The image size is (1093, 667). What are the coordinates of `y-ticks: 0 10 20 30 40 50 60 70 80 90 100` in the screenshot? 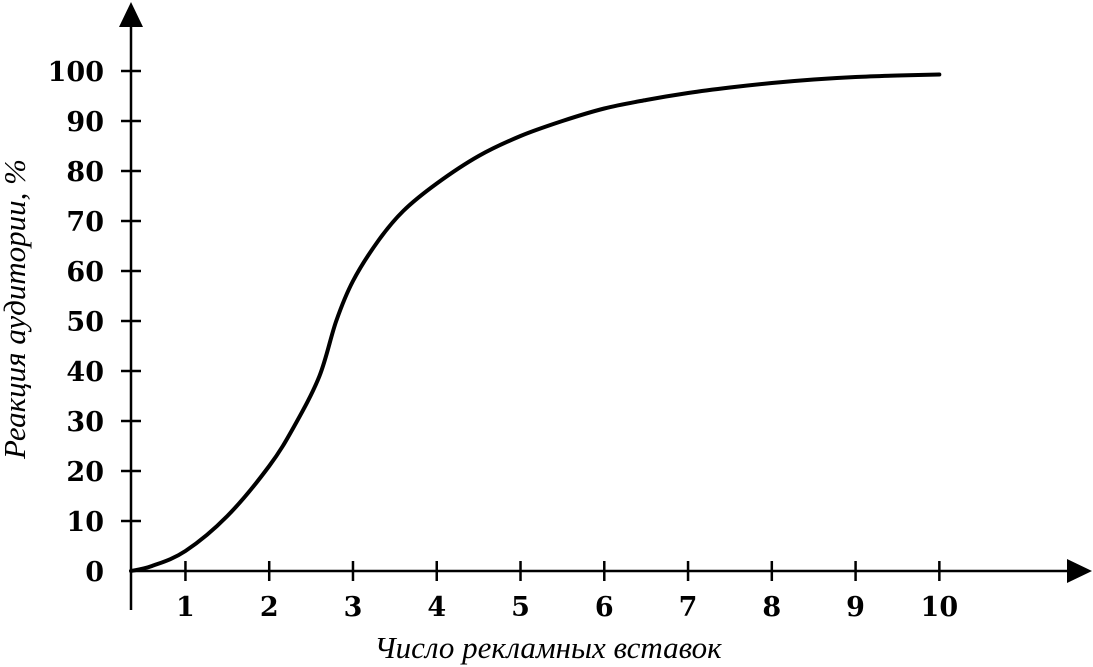 It's located at (94, 322).